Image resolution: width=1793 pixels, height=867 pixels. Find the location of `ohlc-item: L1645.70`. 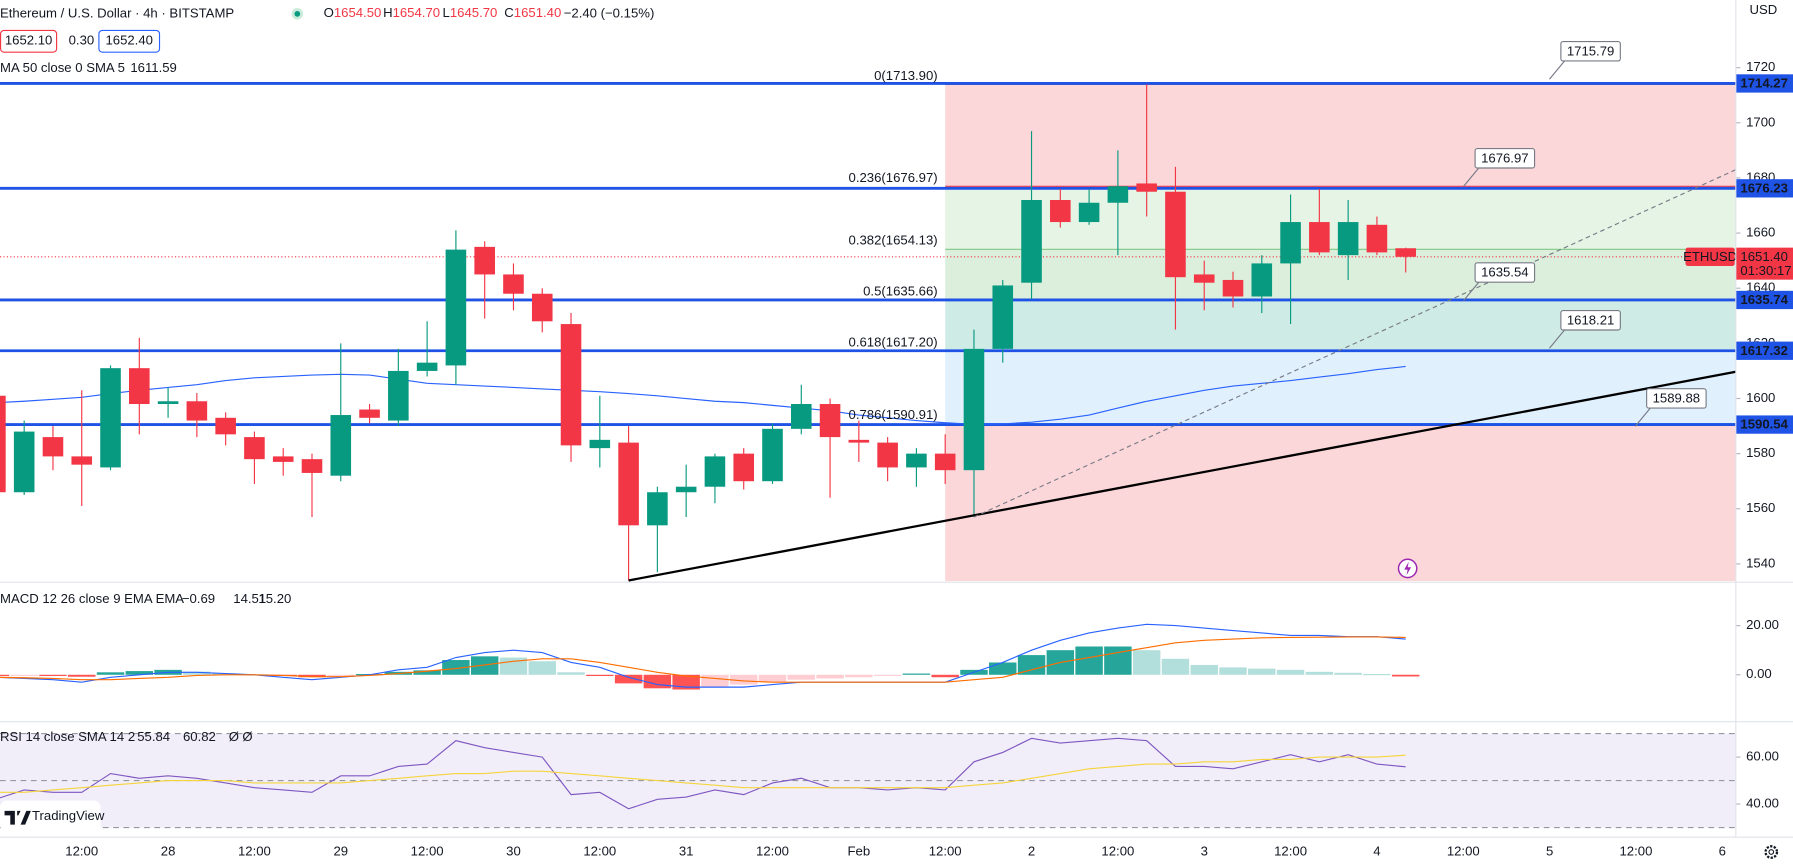

ohlc-item: L1645.70 is located at coordinates (470, 12).